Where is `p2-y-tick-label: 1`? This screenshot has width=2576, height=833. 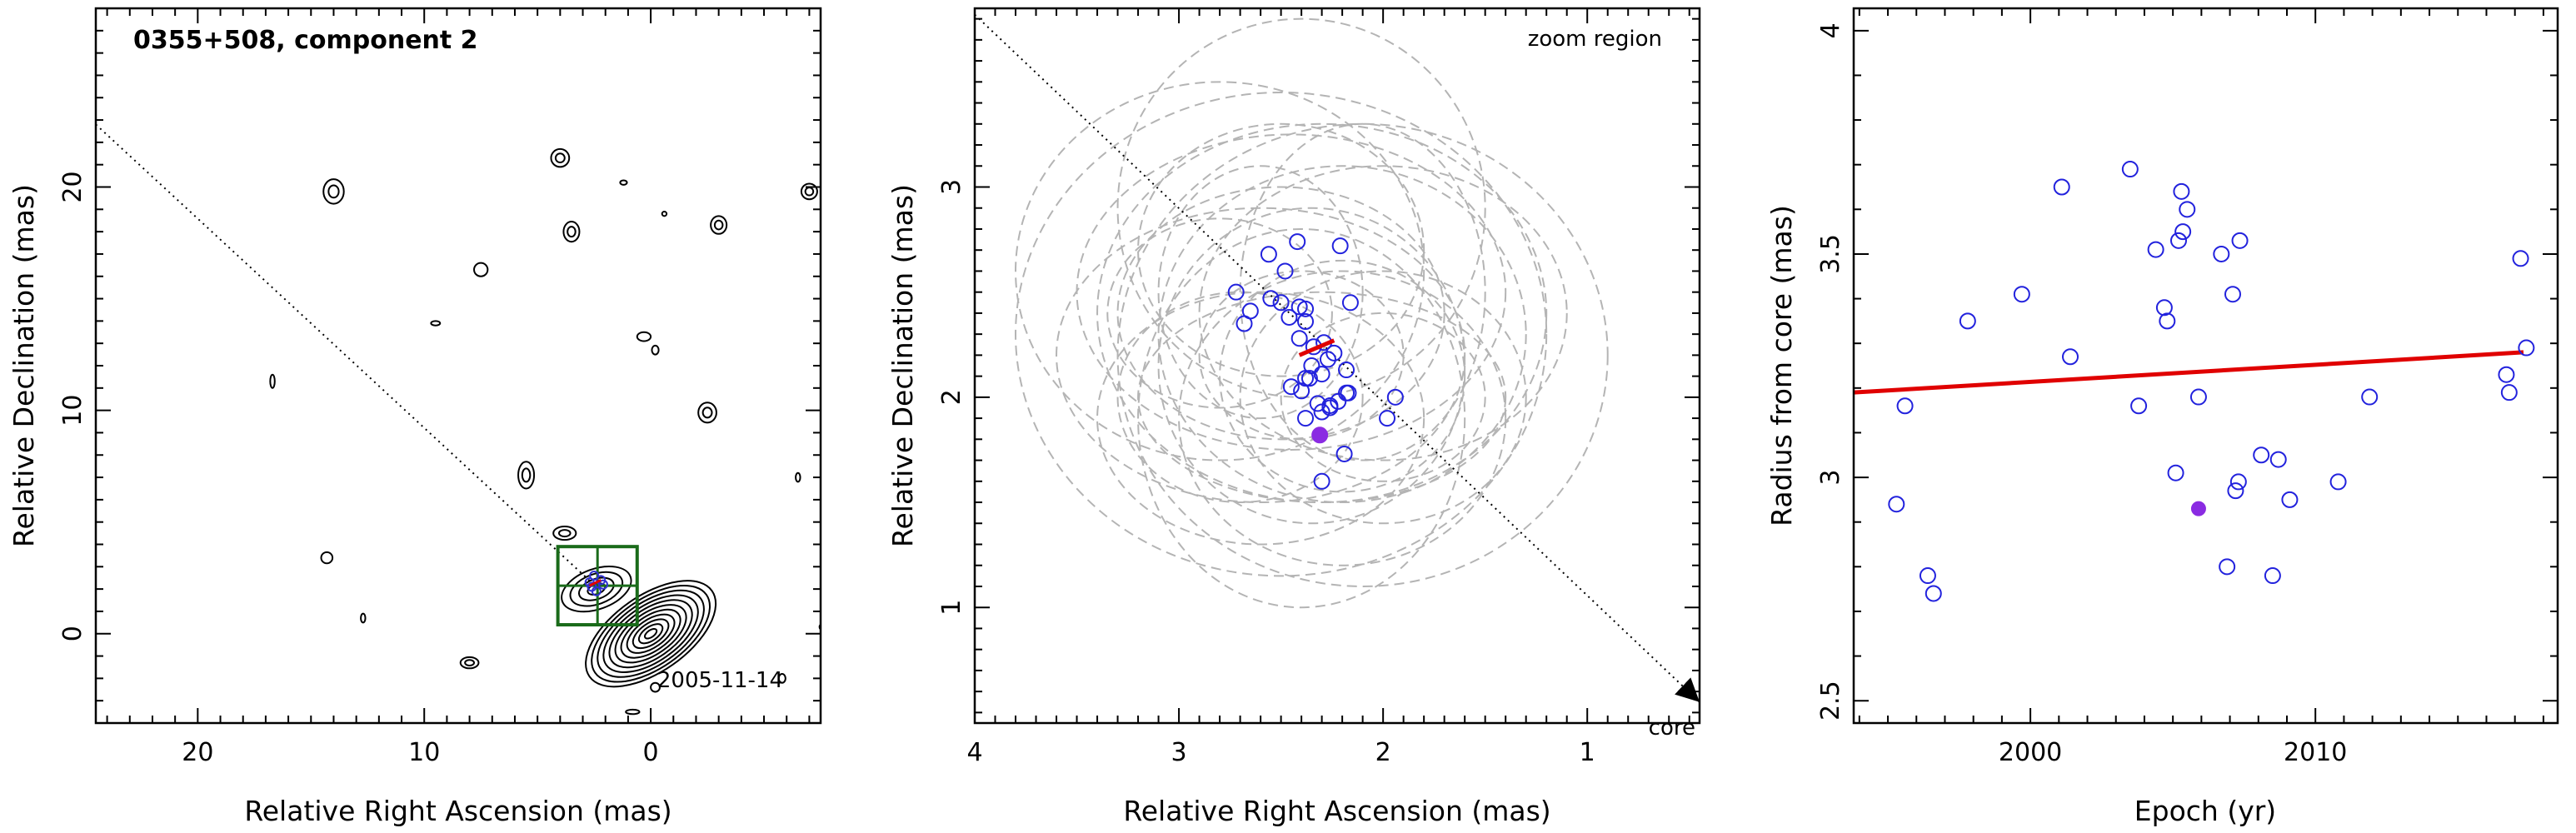
p2-y-tick-label: 1 is located at coordinates (951, 608).